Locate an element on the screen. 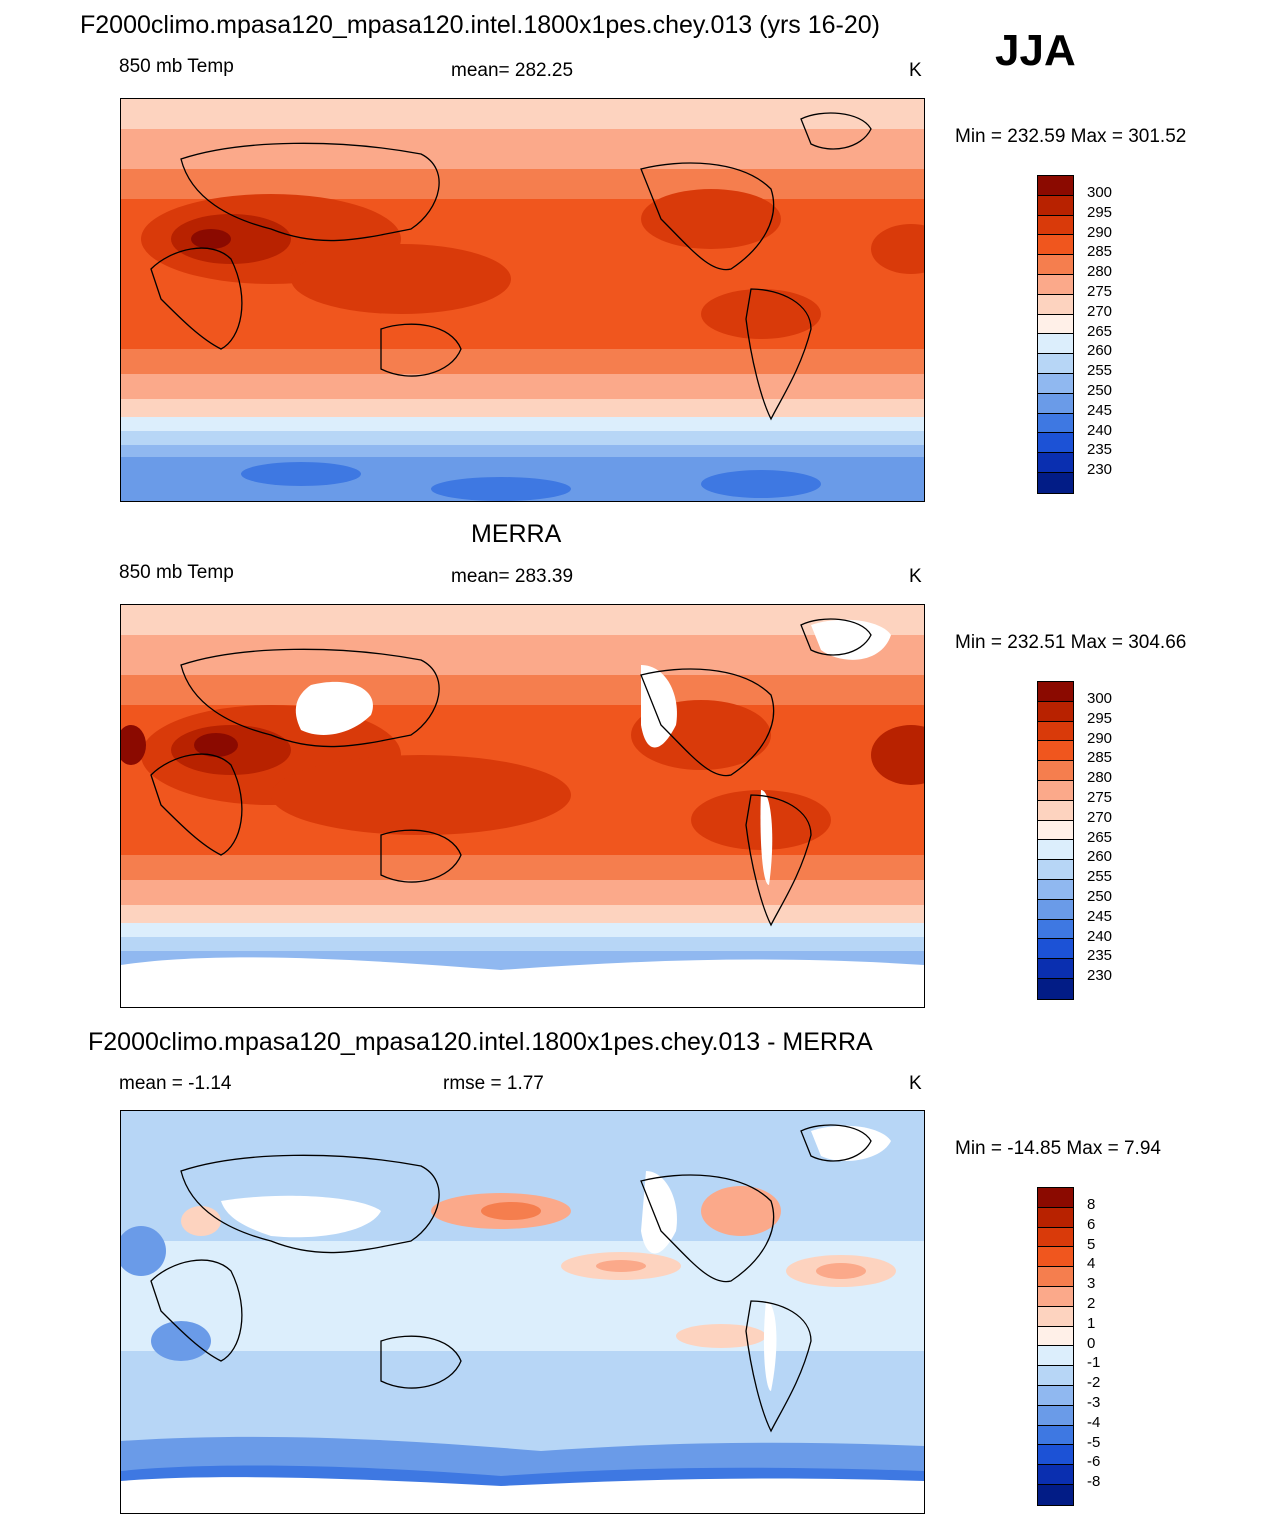 This screenshot has width=1285, height=1519. colorbar-tick-label: 4 is located at coordinates (1091, 1264).